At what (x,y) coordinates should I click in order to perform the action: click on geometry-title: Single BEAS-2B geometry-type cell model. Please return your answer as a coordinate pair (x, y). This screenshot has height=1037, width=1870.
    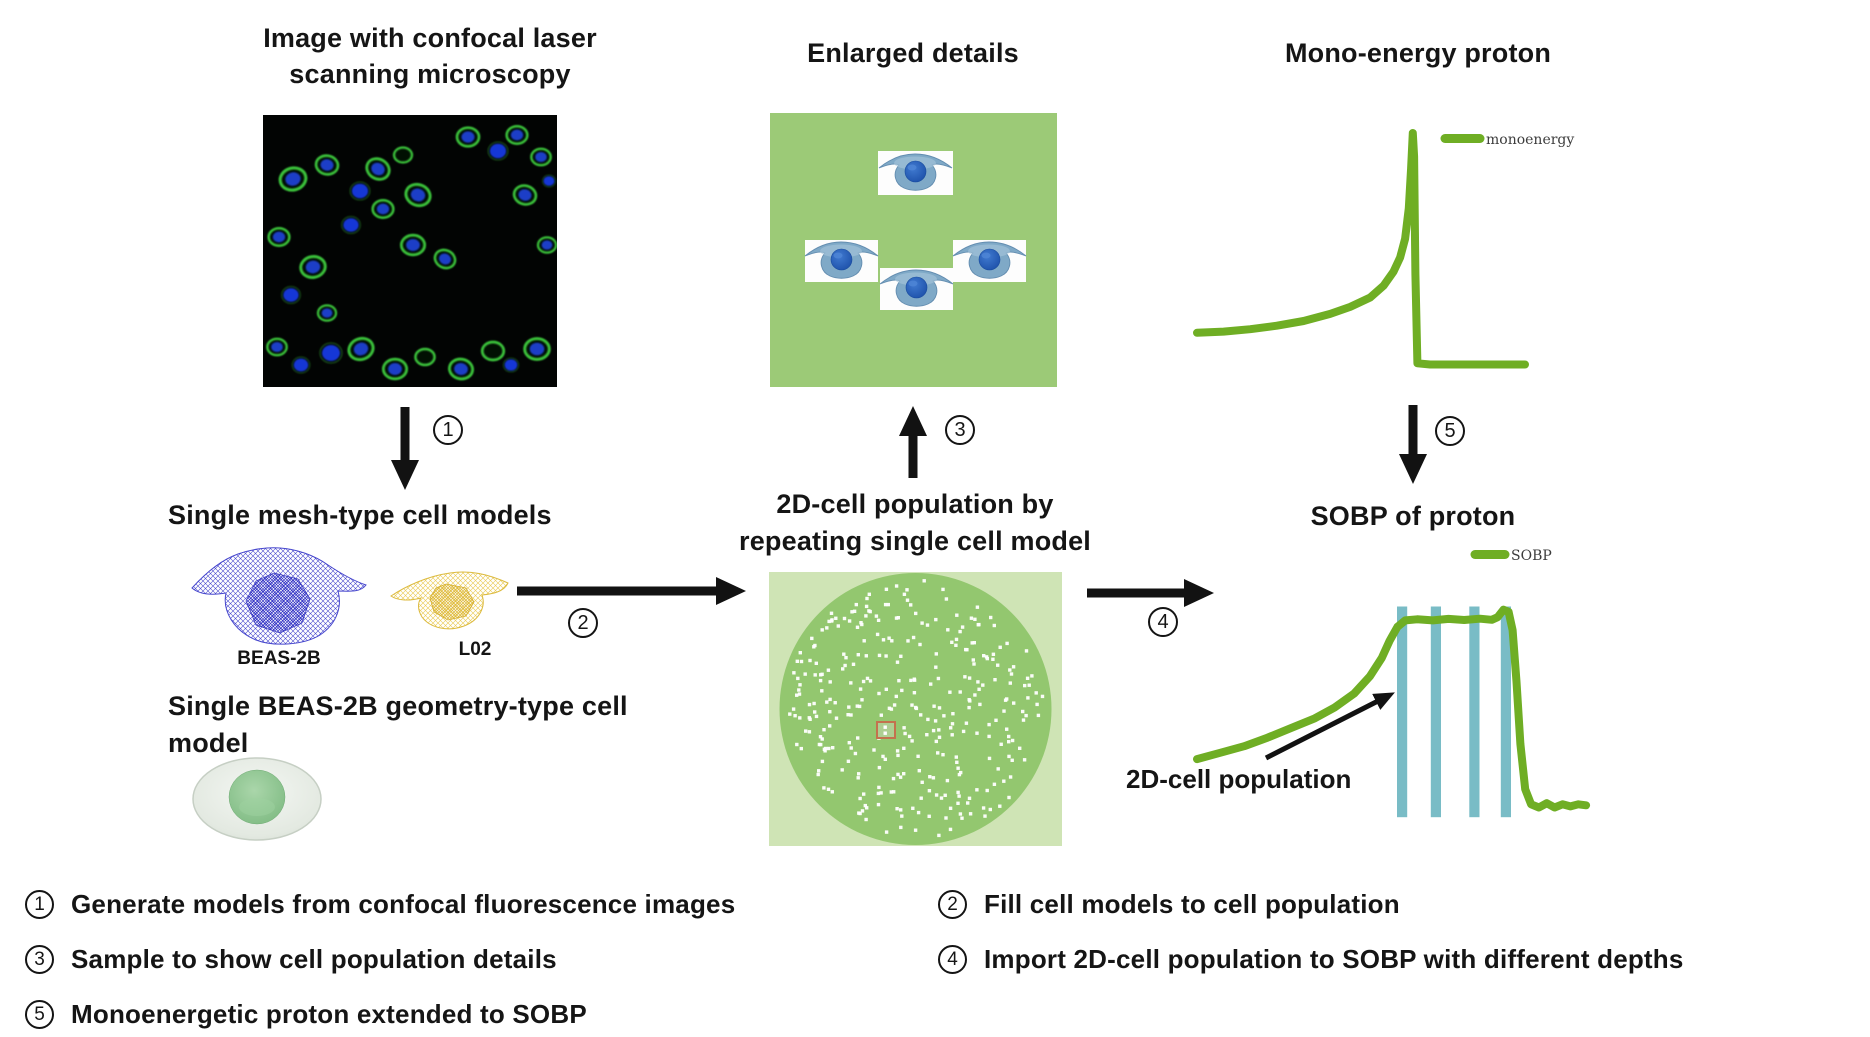
    Looking at the image, I should click on (408, 725).